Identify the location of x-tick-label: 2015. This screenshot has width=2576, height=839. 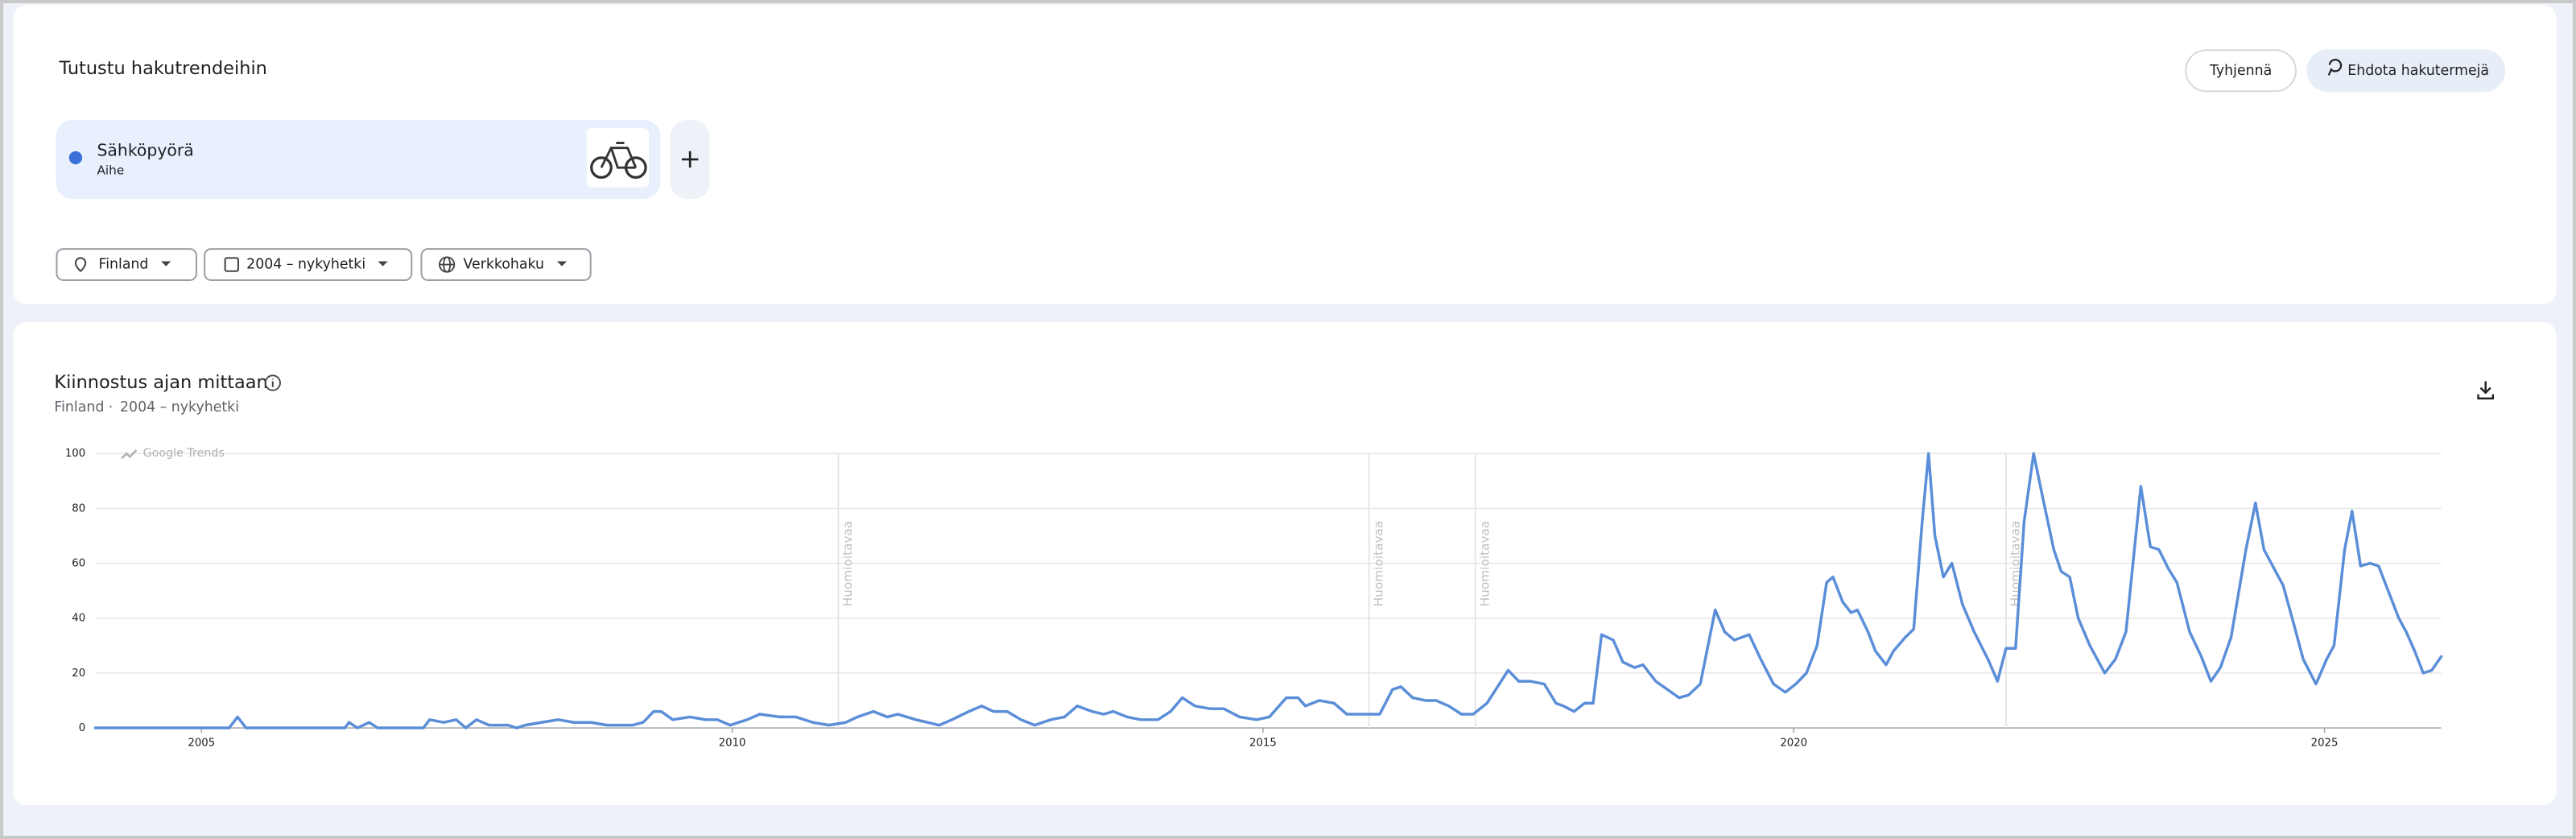
(1263, 743).